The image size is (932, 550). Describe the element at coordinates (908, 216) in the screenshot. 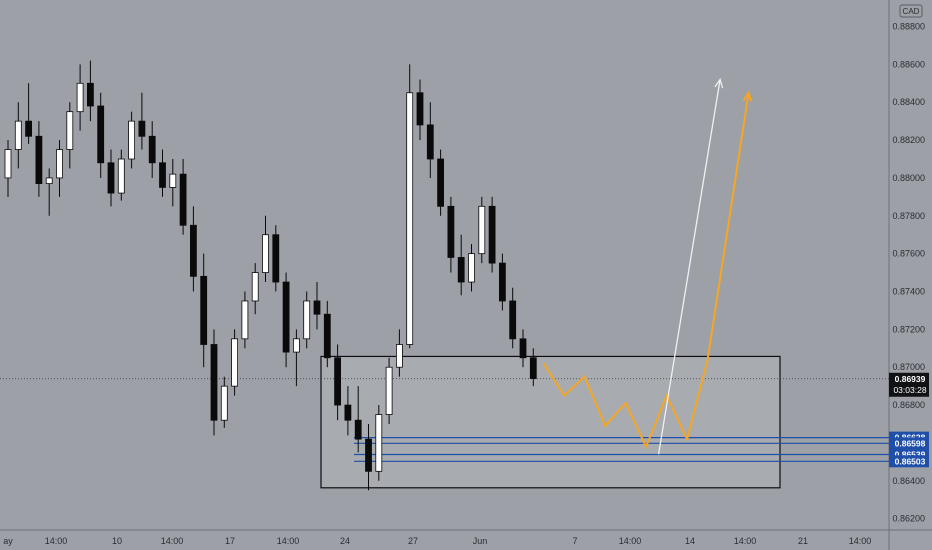

I see `y-tick-label: 0.87800` at that location.